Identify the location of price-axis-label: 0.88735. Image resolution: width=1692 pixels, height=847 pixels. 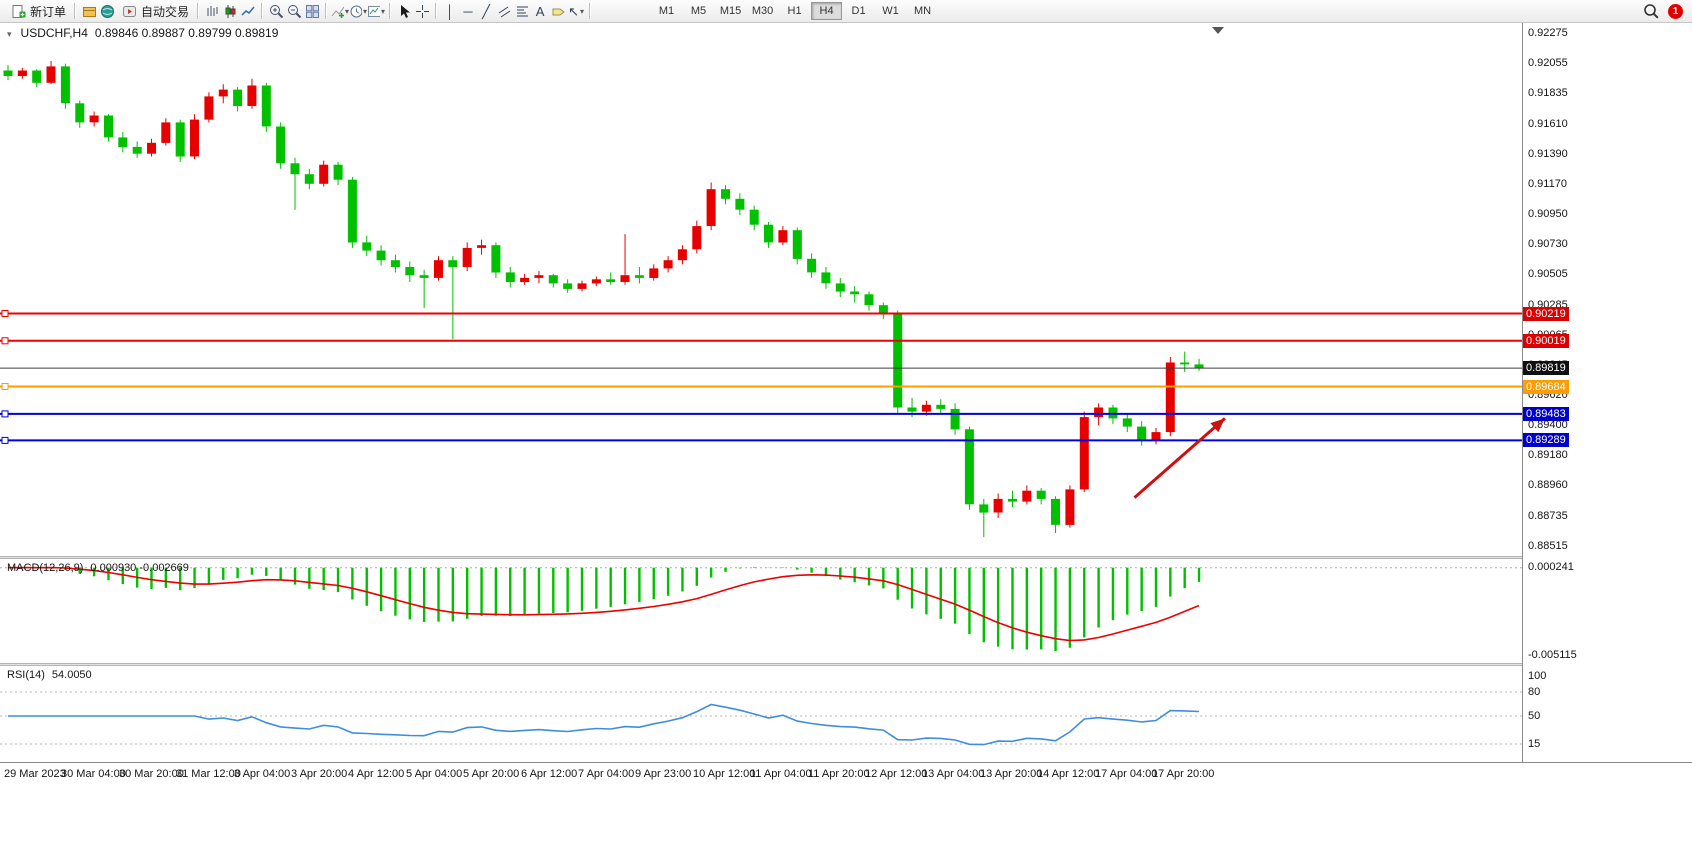
(1548, 516).